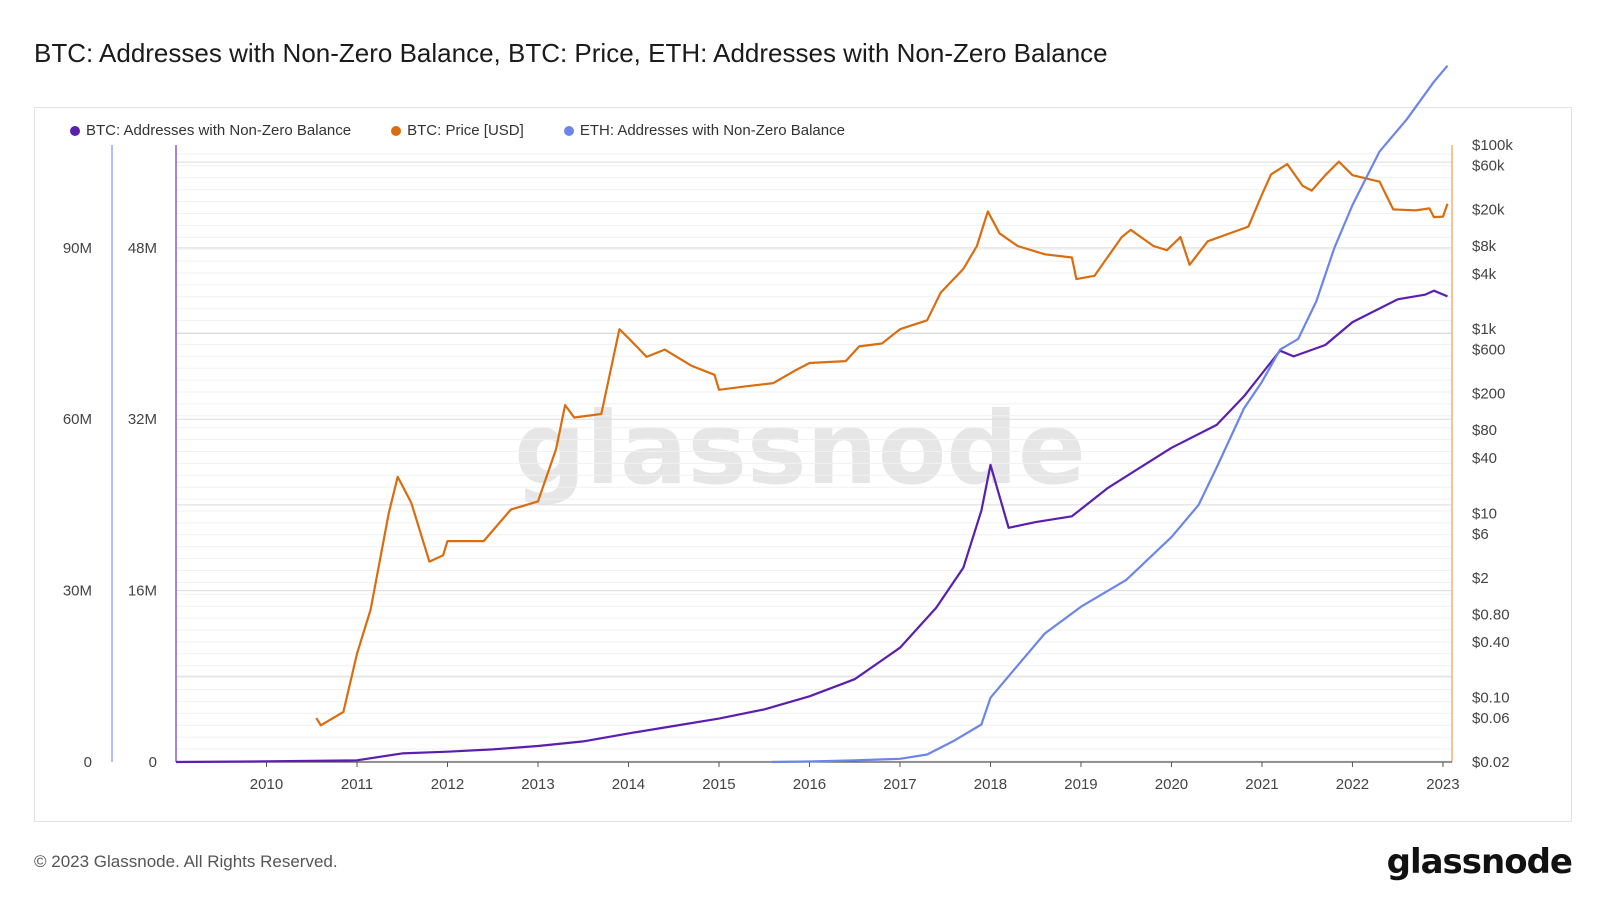 Image resolution: width=1600 pixels, height=900 pixels. What do you see at coordinates (1484, 246) in the screenshot?
I see `btc-price-tick-label: $8k` at bounding box center [1484, 246].